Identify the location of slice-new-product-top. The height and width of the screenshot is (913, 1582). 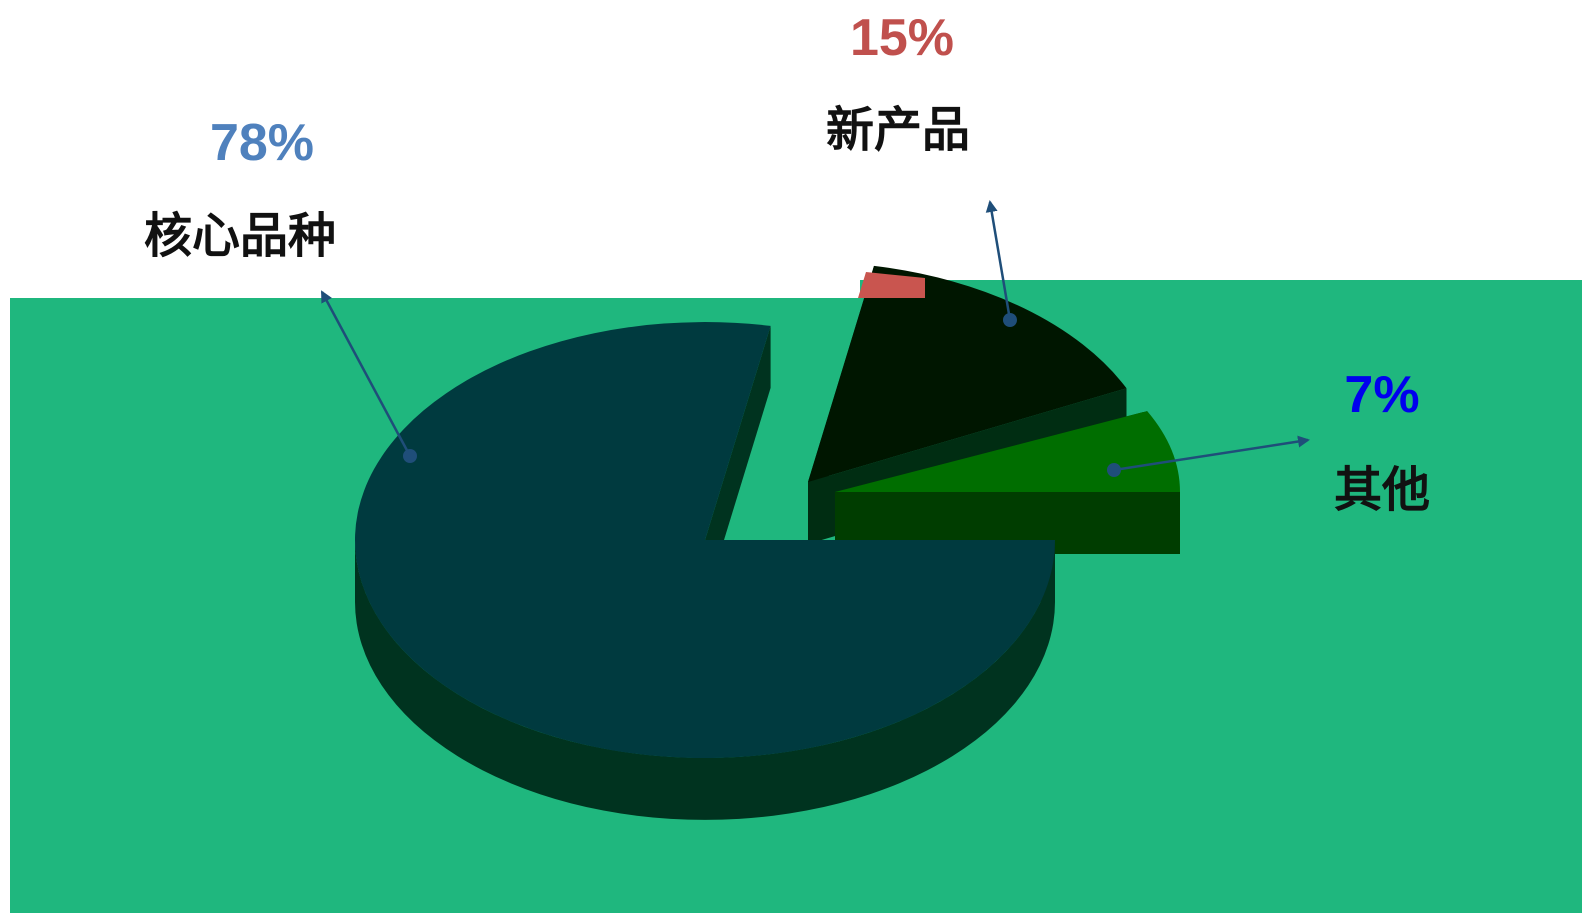
(967, 373).